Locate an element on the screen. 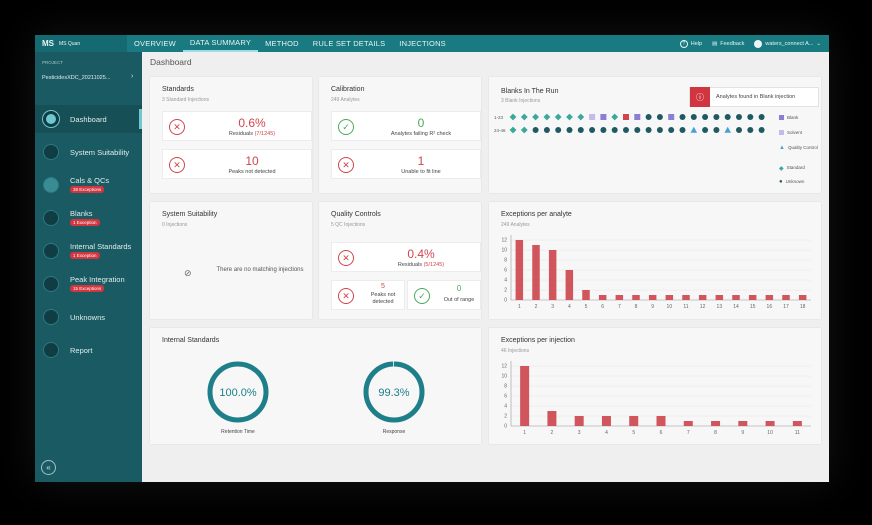 The image size is (872, 525). sidebar-item-system-suitability: System Suitability is located at coordinates (88, 152).